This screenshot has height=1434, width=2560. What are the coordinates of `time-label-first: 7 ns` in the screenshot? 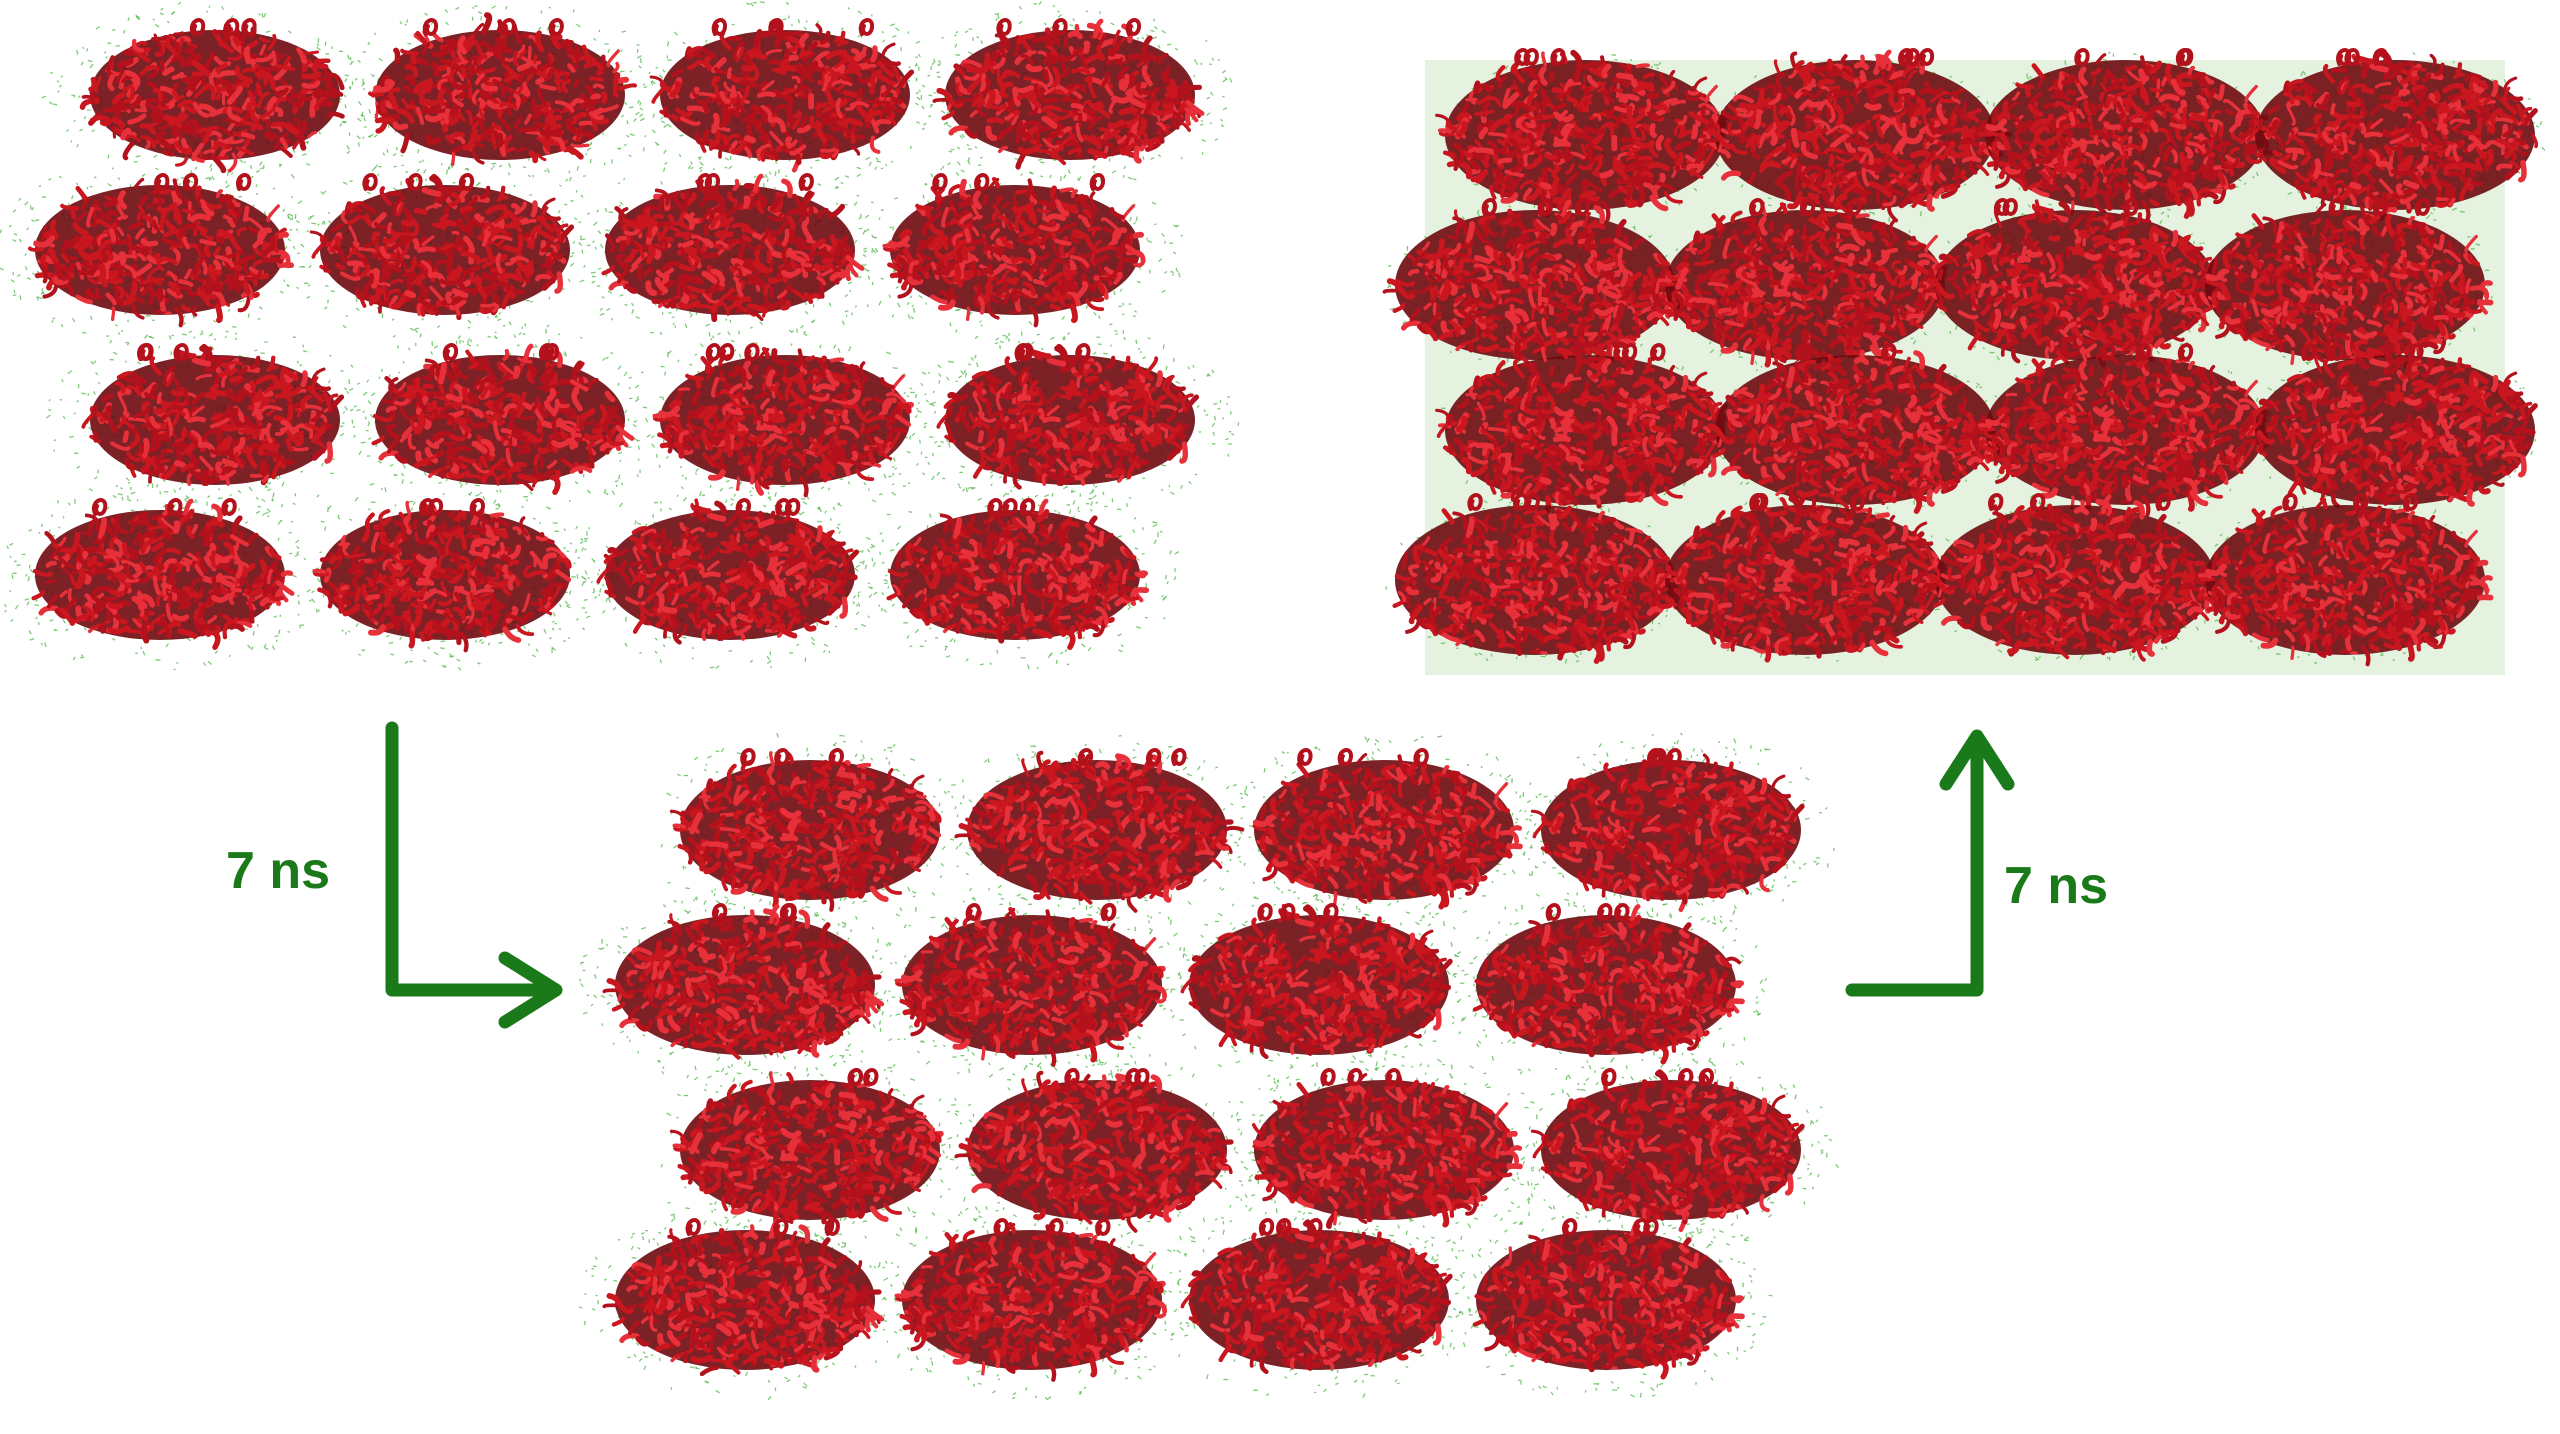 It's located at (278, 871).